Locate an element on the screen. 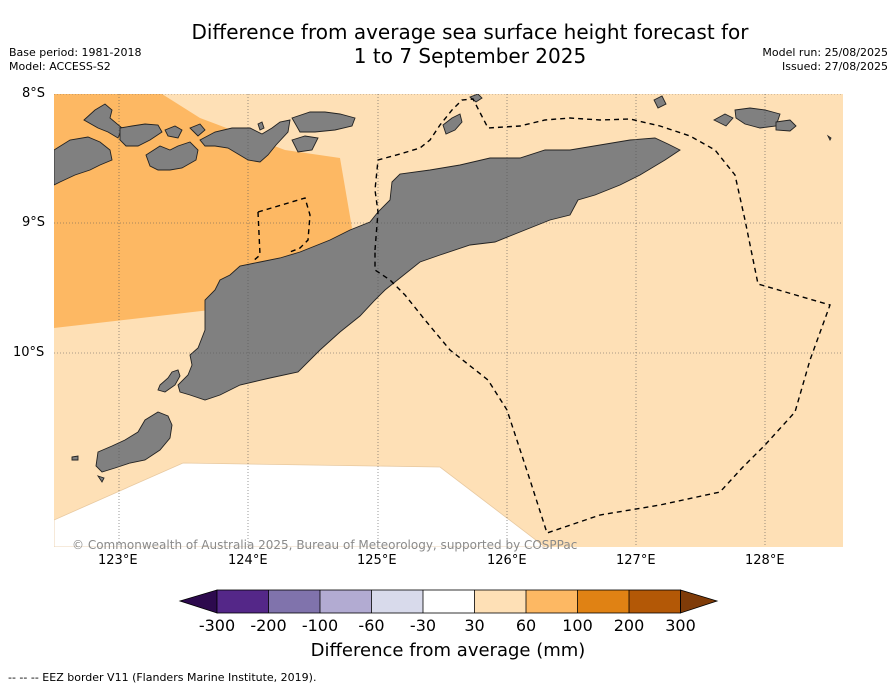 The height and width of the screenshot is (690, 896). colorbar is located at coordinates (448, 601).